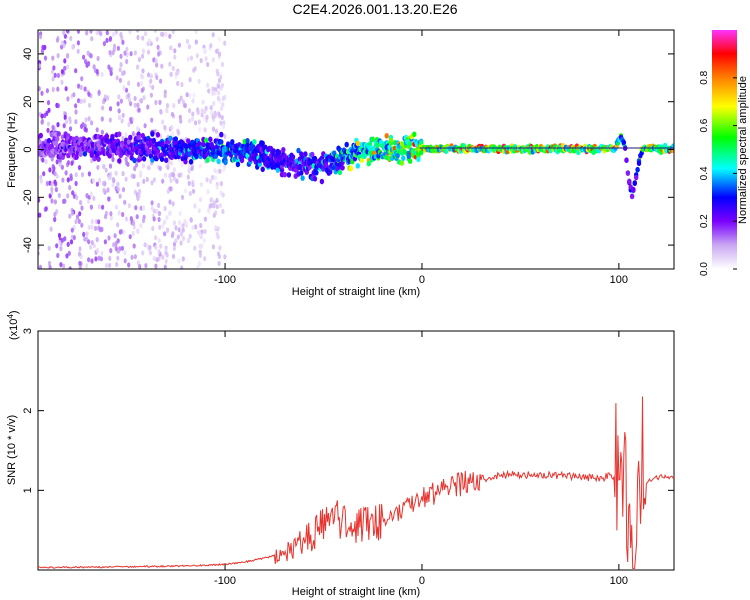 The image size is (750, 600). I want to click on spectrogram-y-axis-label: Frequency (Hz), so click(12, 150).